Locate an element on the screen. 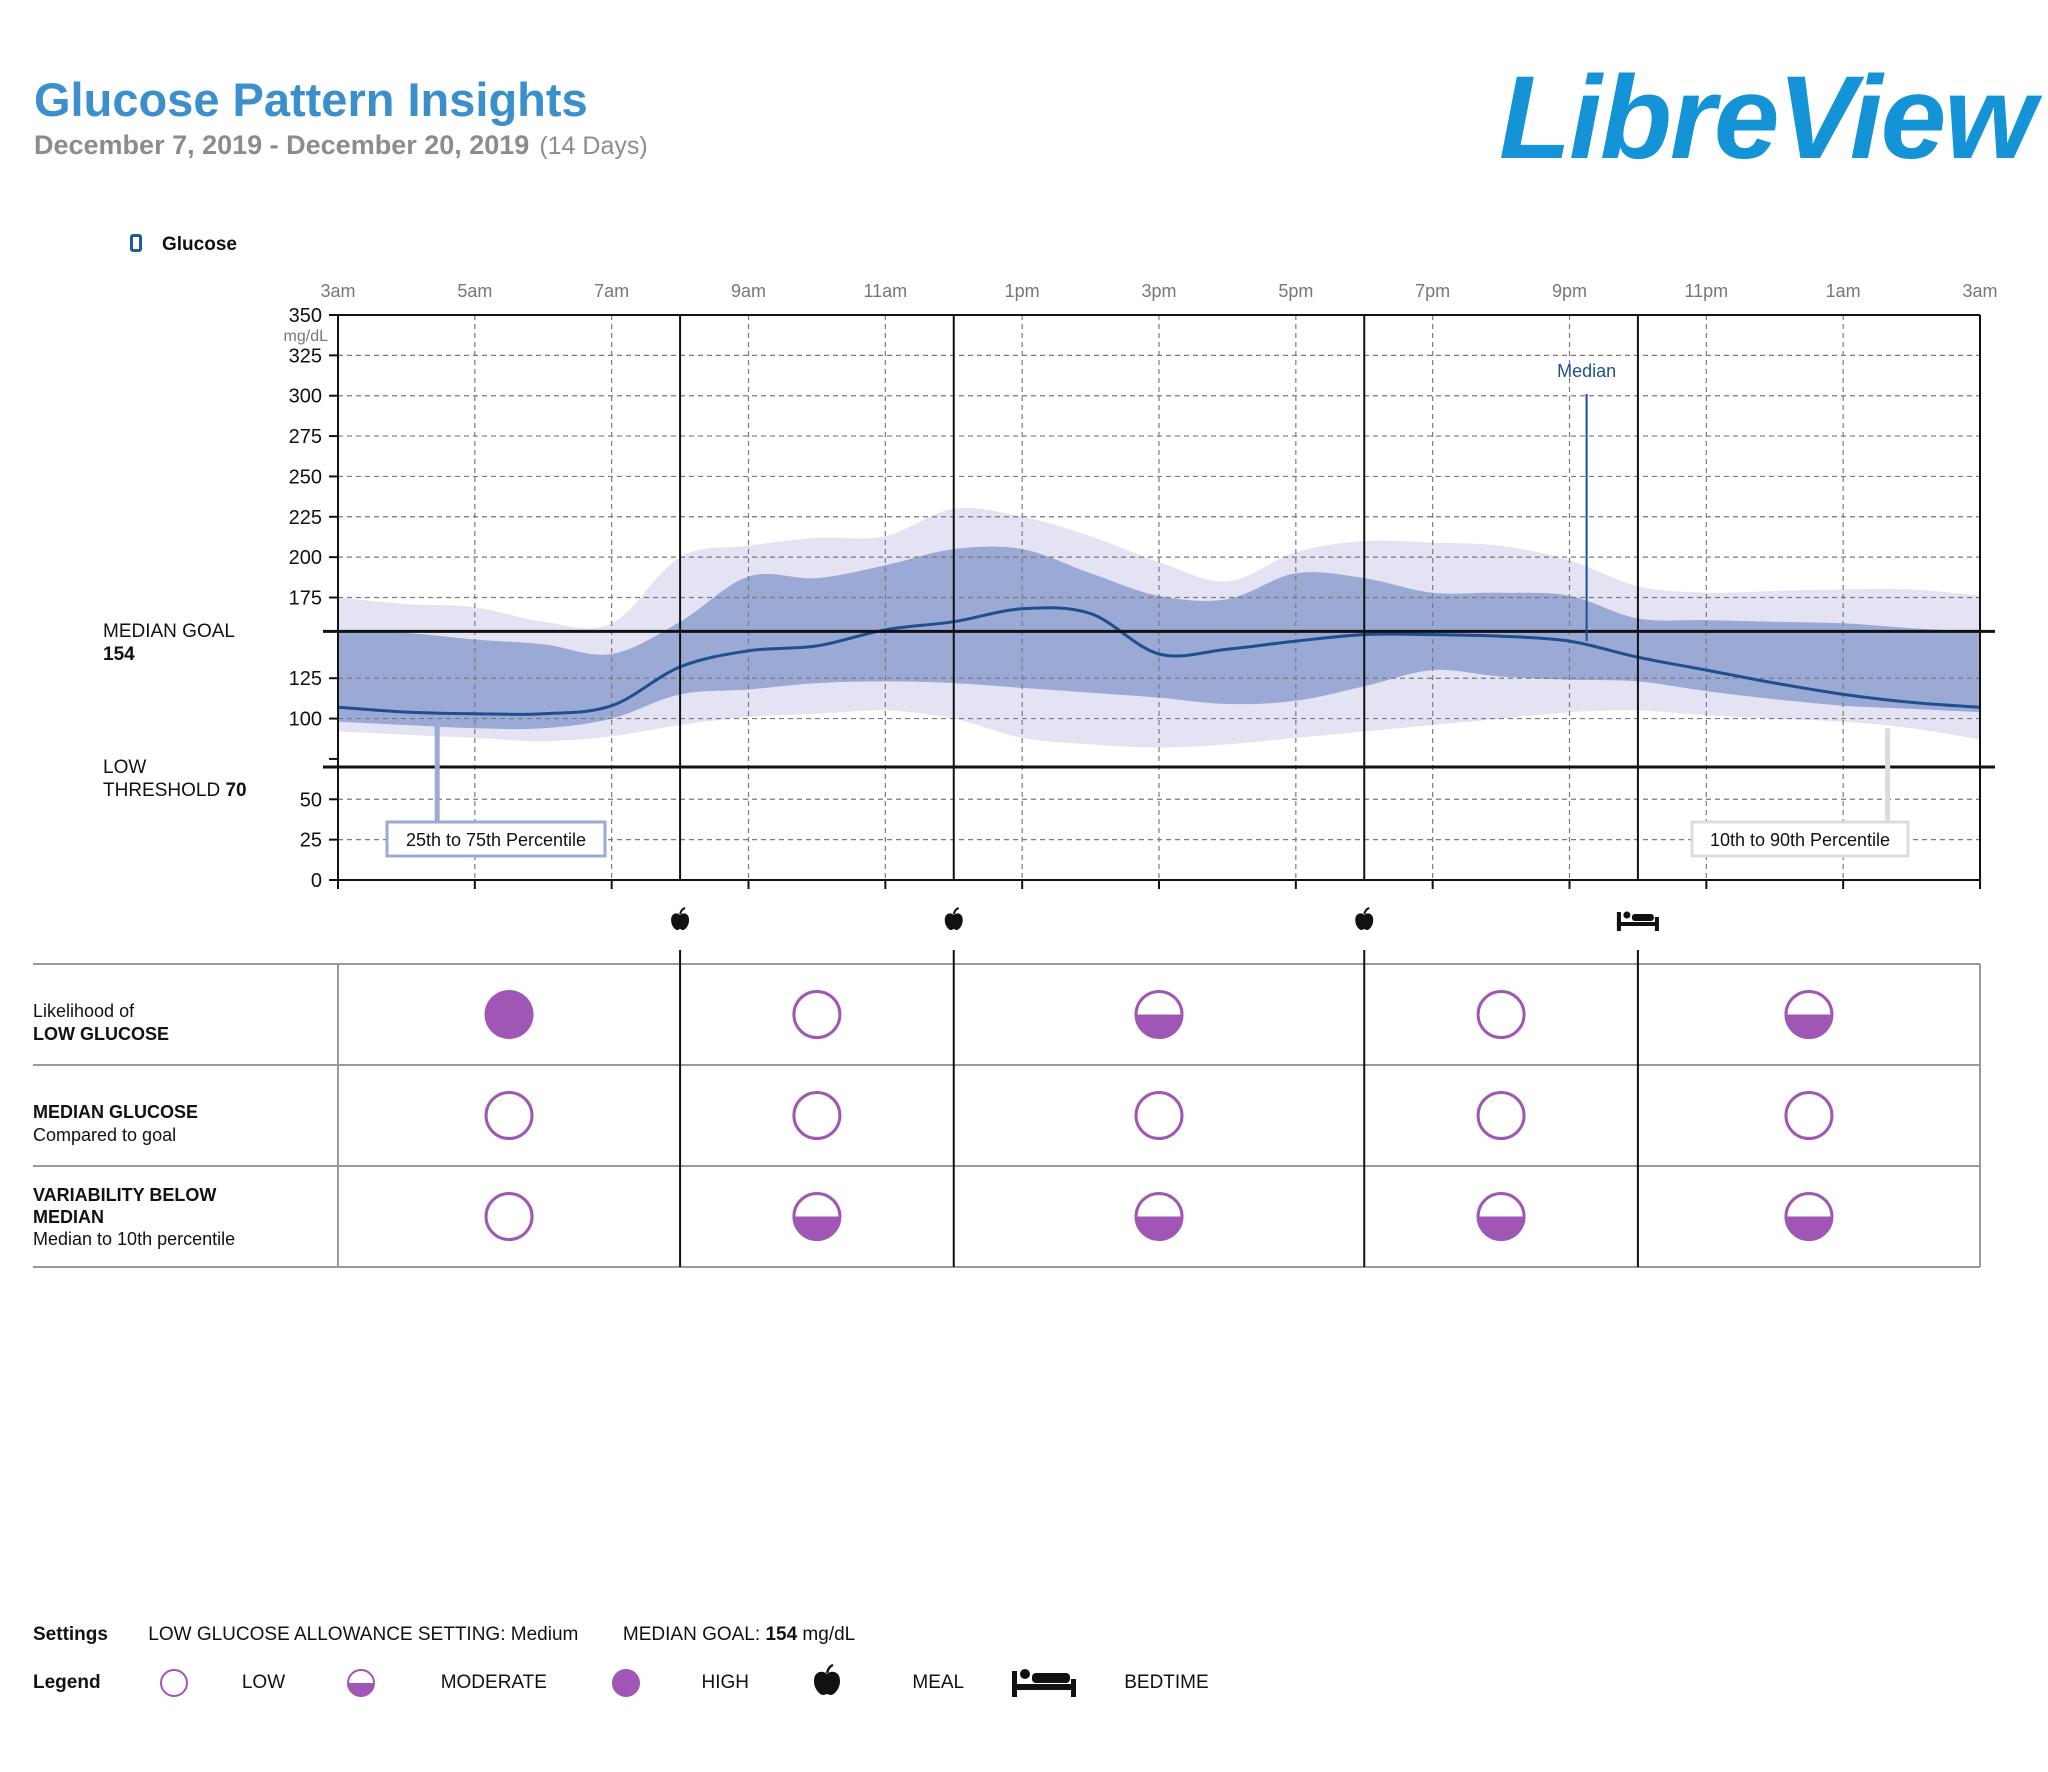  outer-callout-box is located at coordinates (1800, 839).